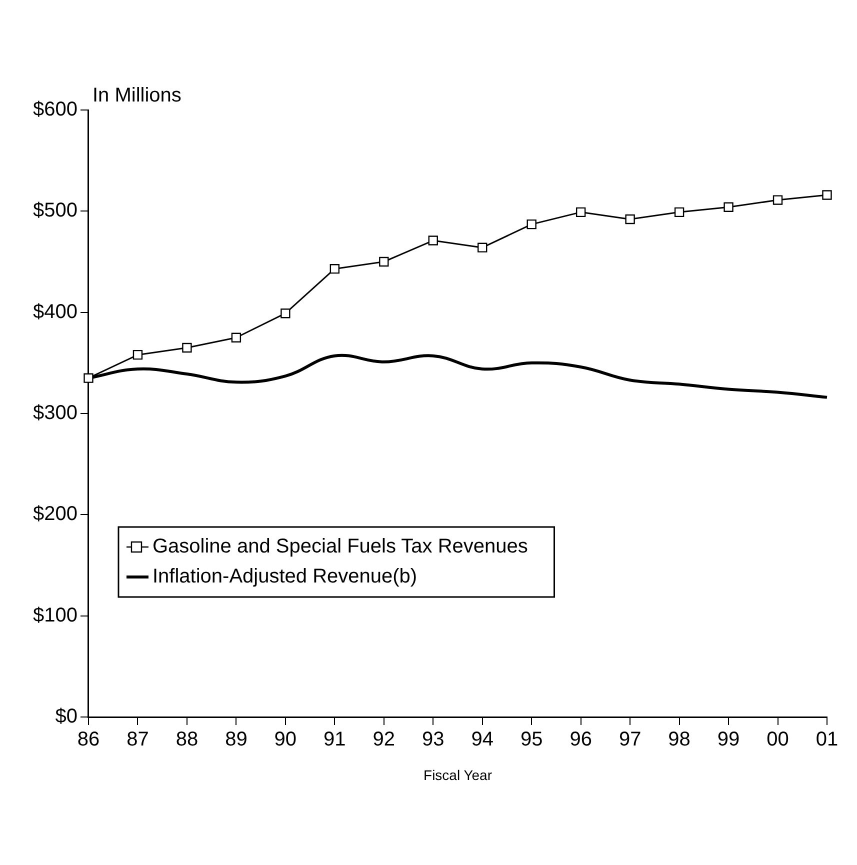 The width and height of the screenshot is (857, 865). What do you see at coordinates (335, 739) in the screenshot?
I see `x-tick-label: 91` at bounding box center [335, 739].